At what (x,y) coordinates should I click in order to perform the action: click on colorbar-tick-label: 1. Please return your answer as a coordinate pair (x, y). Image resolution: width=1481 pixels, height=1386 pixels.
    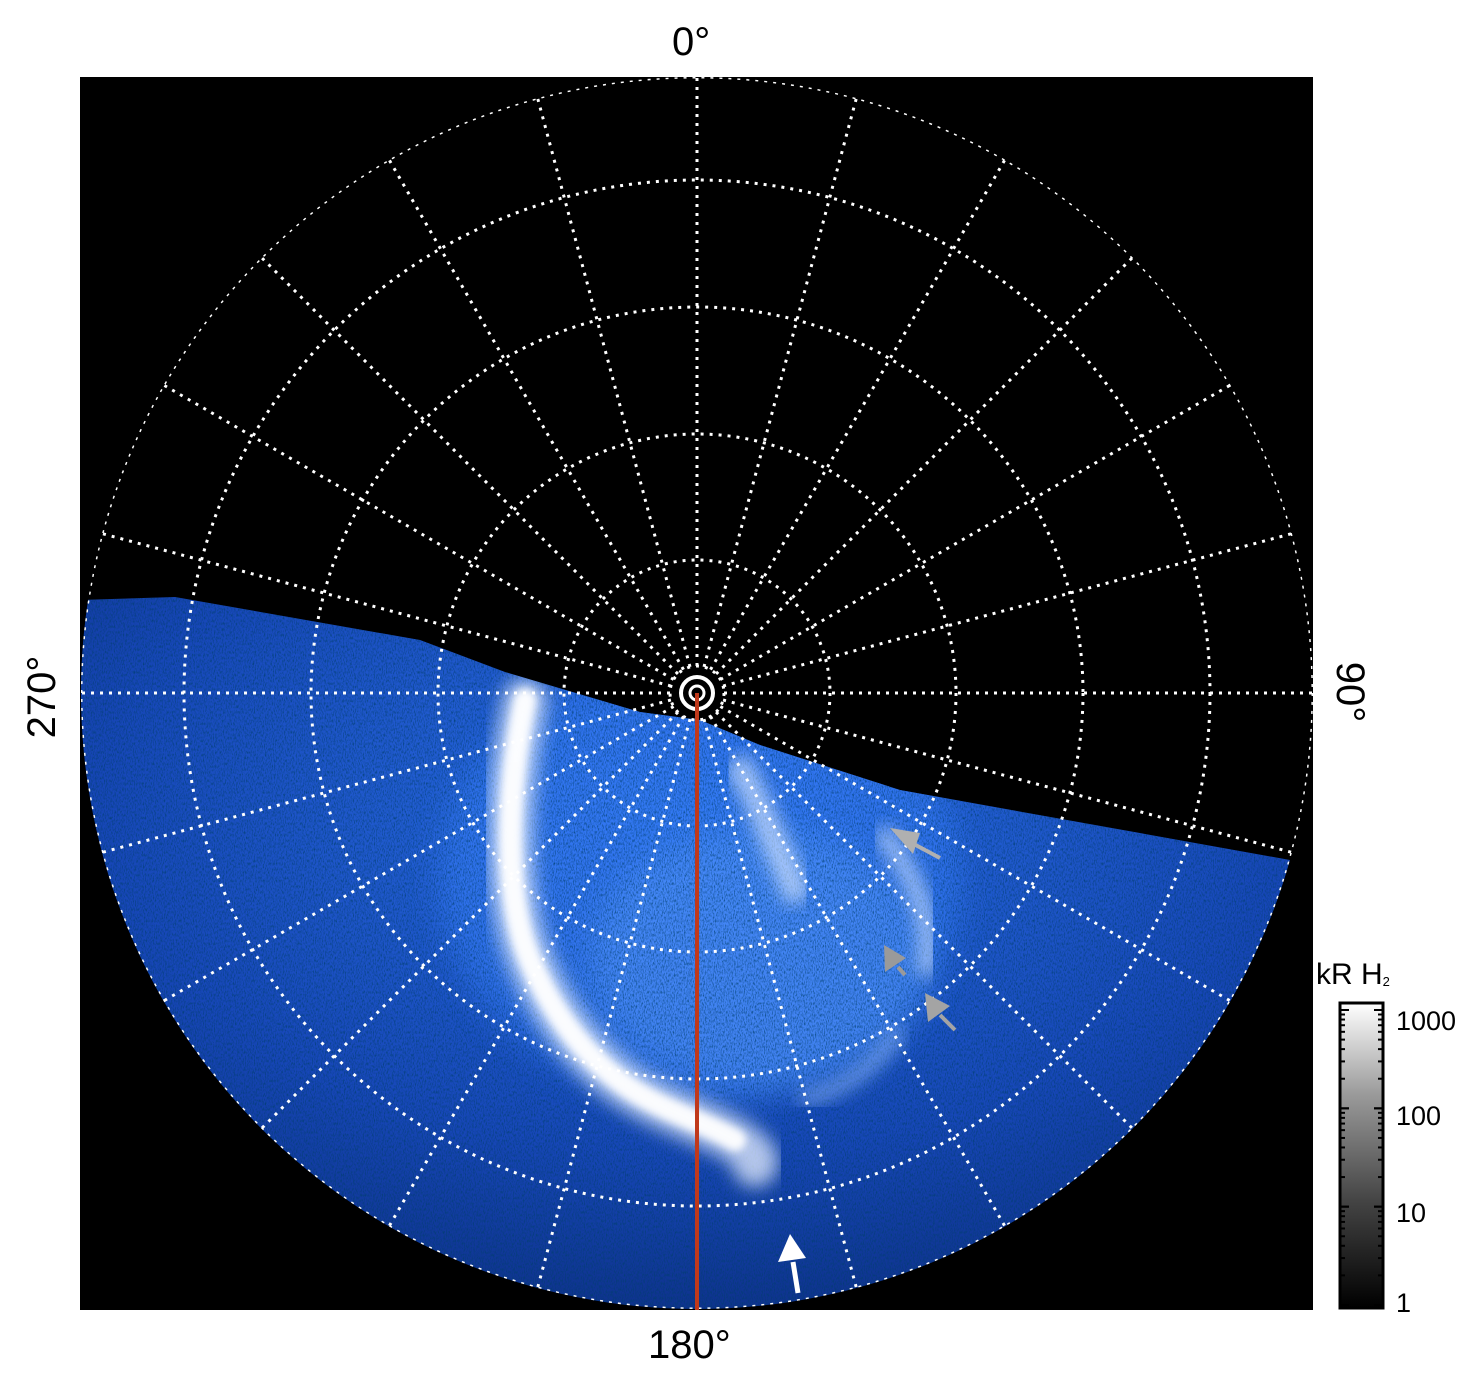
    Looking at the image, I should click on (1404, 1303).